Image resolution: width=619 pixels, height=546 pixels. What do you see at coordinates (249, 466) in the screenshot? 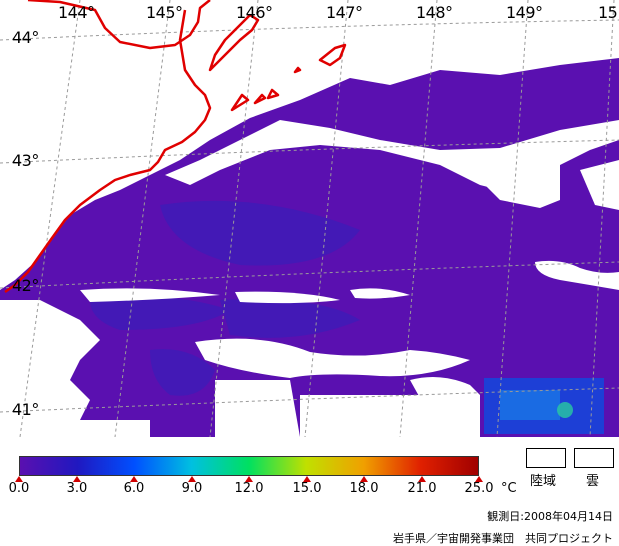
I see `temperature-colorbar` at bounding box center [249, 466].